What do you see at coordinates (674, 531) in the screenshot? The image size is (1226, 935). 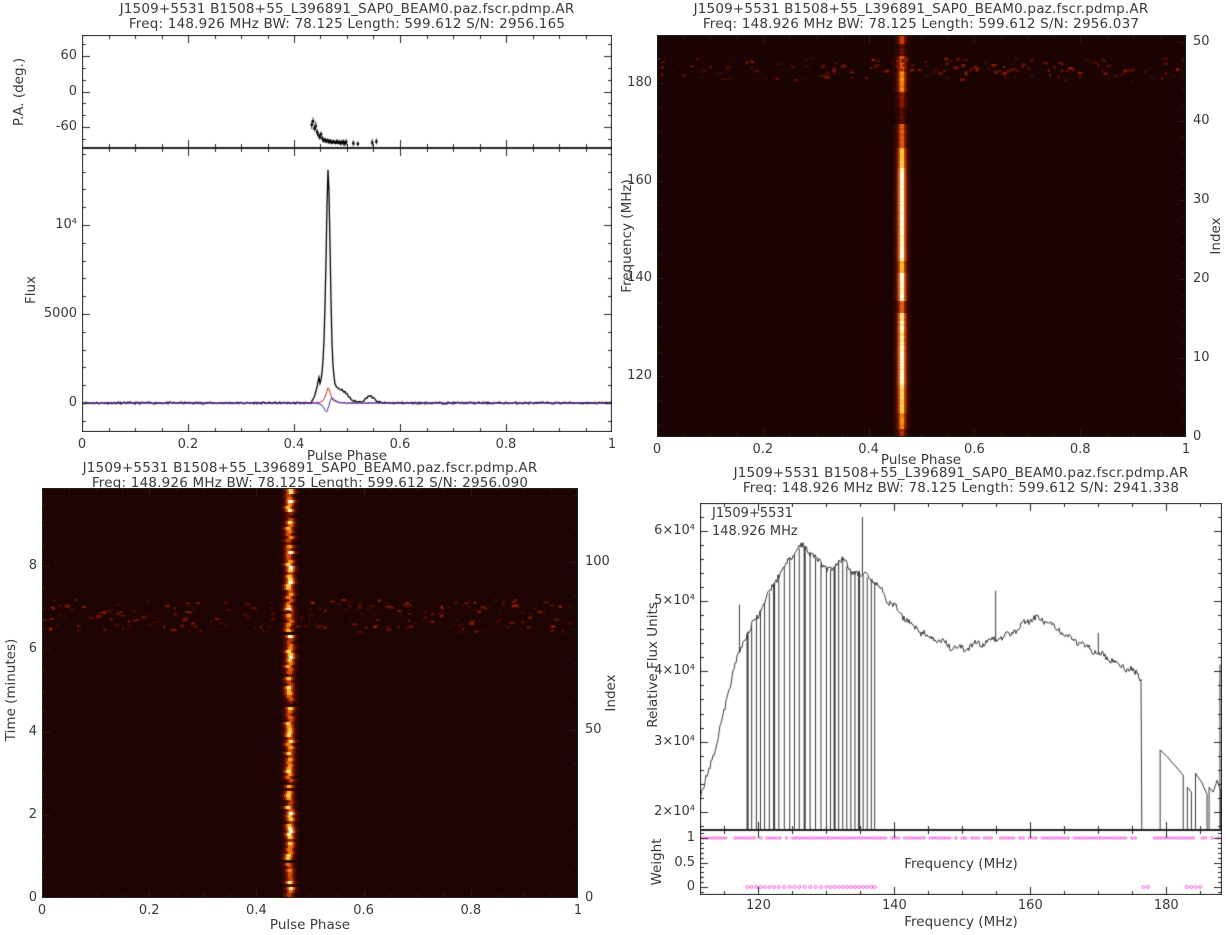 I see `tick-label: 6×10⁴` at bounding box center [674, 531].